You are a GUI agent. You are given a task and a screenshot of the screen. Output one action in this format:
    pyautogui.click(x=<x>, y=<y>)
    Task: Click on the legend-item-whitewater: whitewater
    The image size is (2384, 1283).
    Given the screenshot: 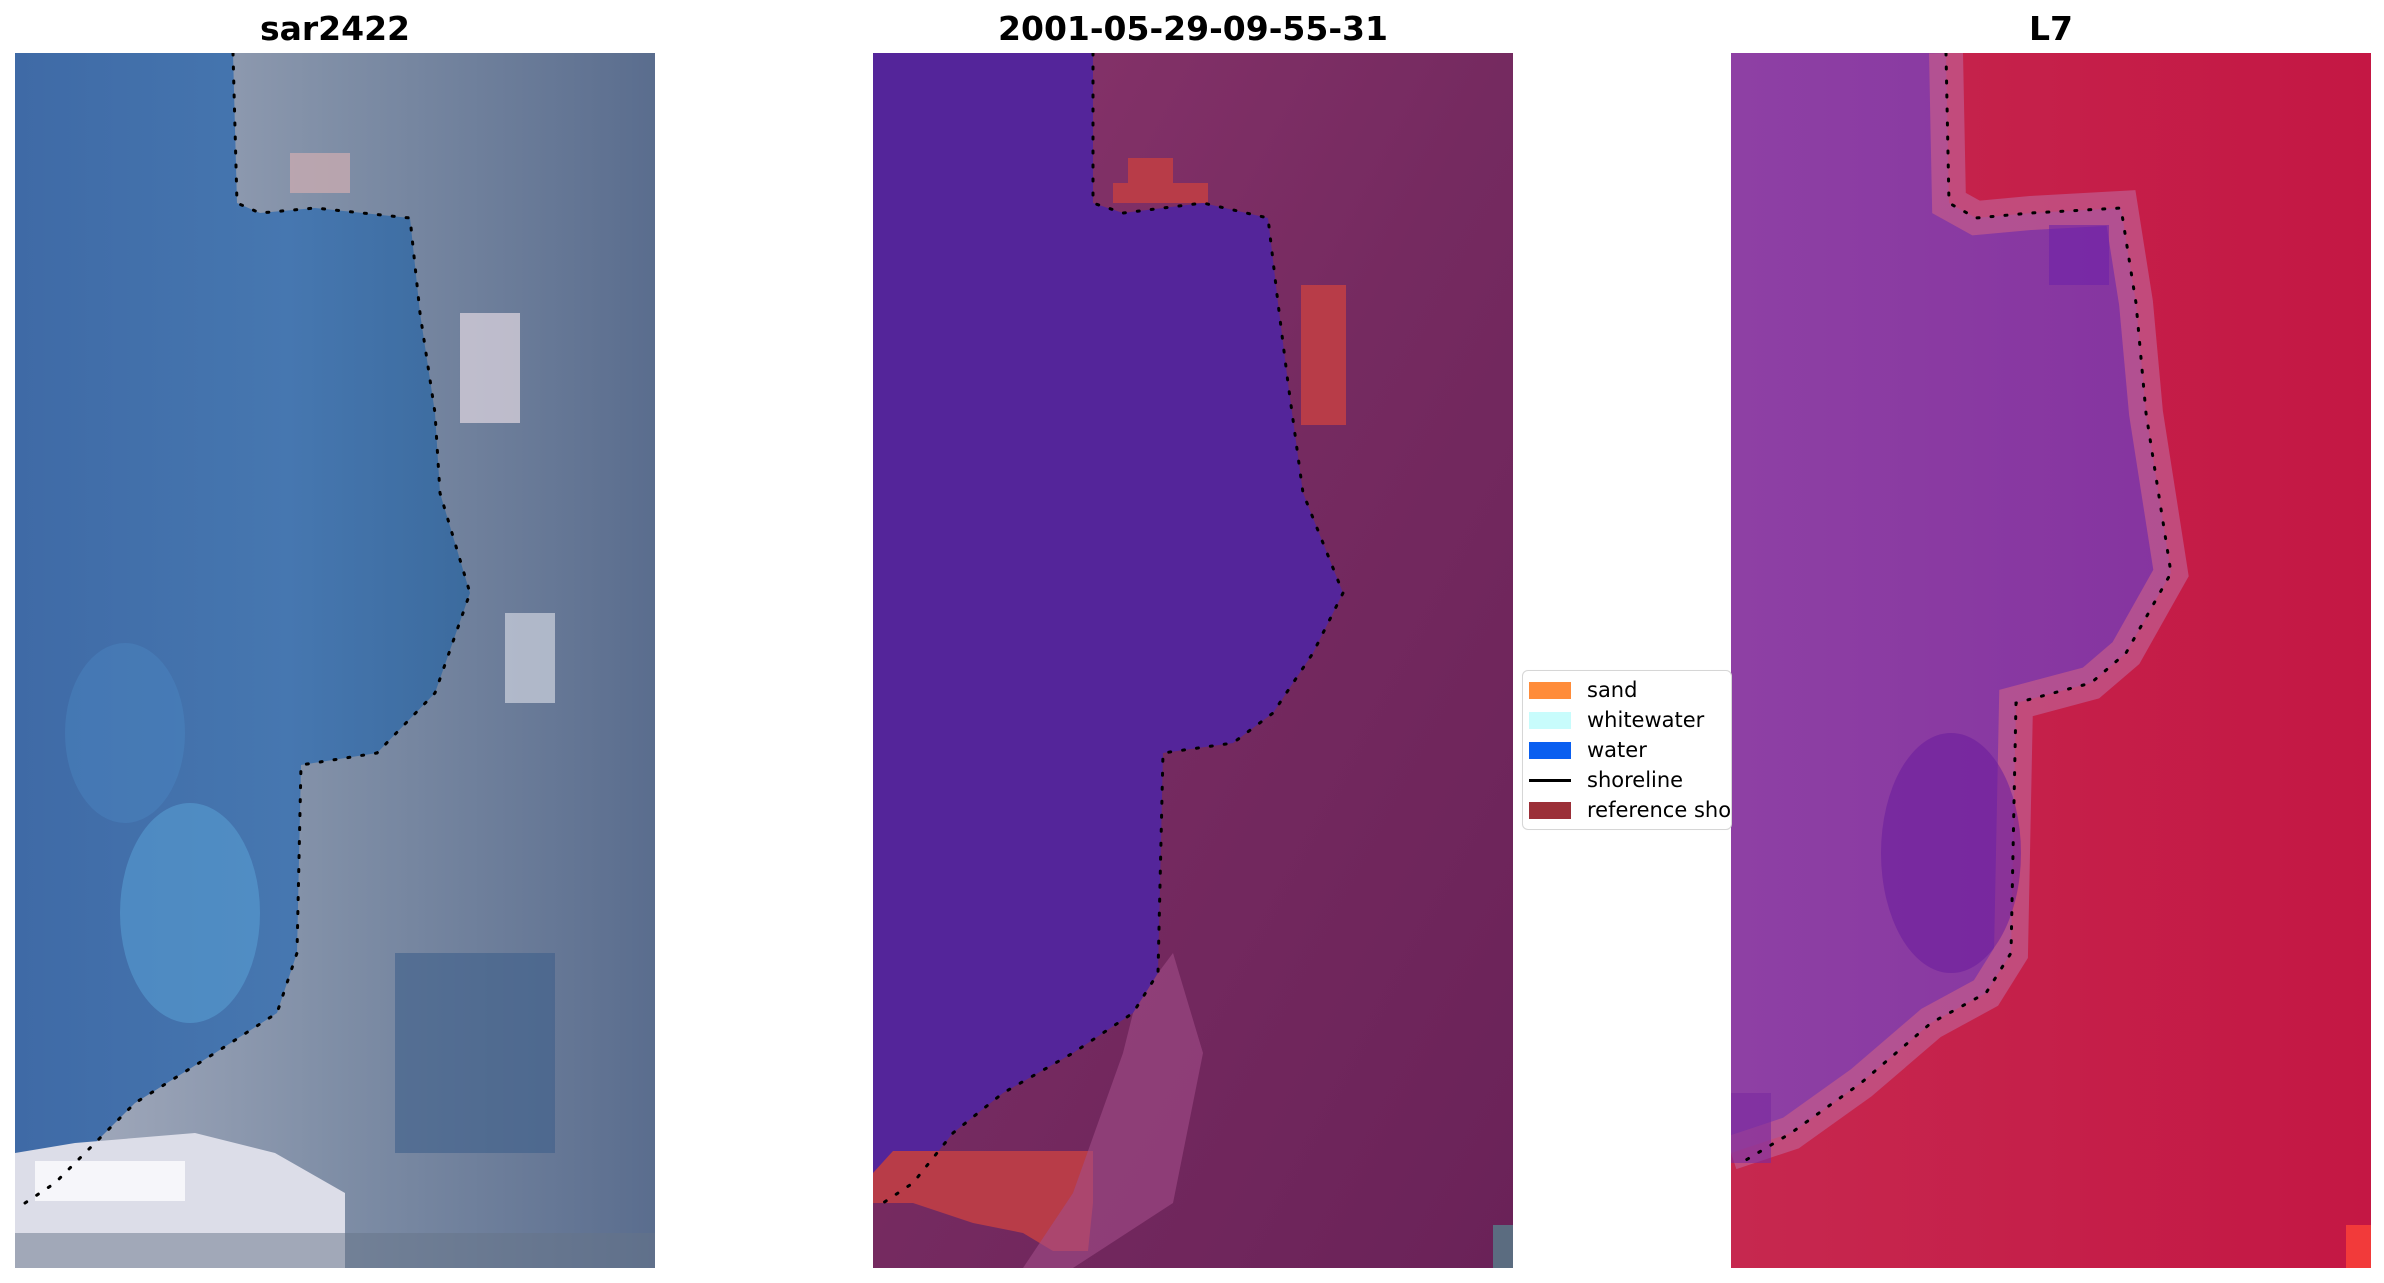 What is the action you would take?
    pyautogui.click(x=1616, y=720)
    